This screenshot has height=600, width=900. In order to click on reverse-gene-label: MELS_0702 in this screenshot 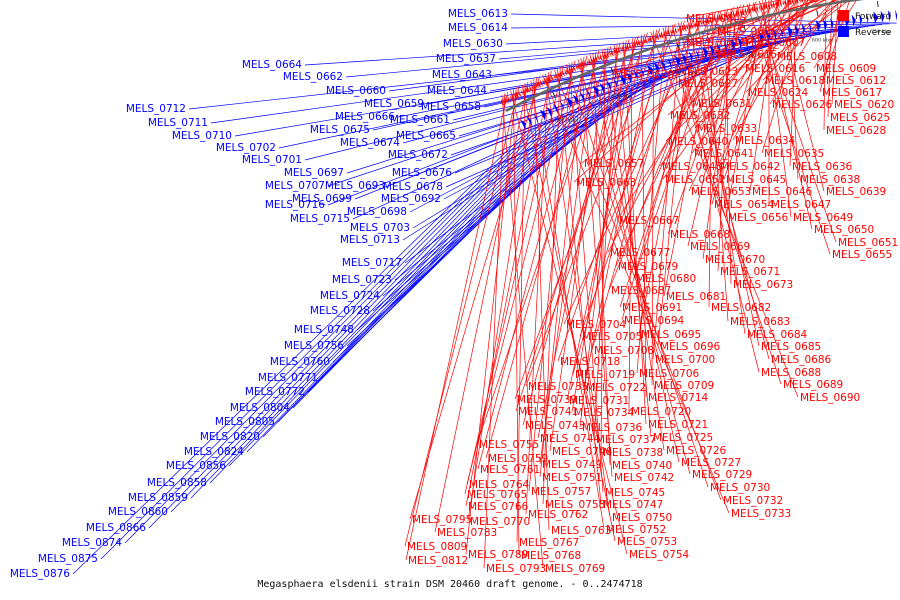, I will do `click(246, 148)`.